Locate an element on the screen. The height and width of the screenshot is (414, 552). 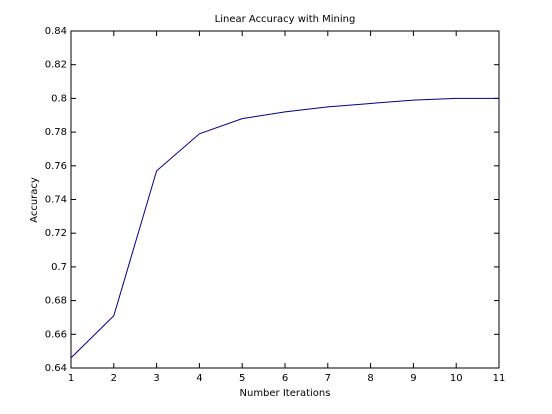
x-tick-label: 4 is located at coordinates (199, 378).